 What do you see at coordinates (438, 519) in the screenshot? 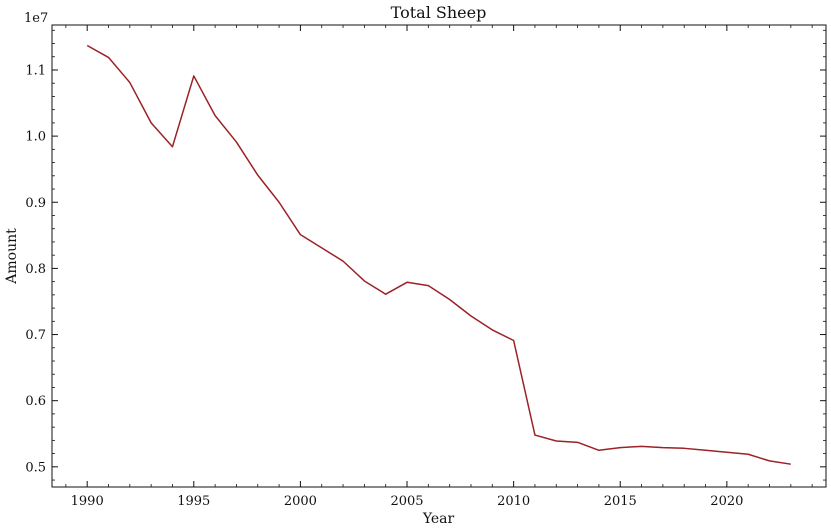
I see `x-axis-title: Year` at bounding box center [438, 519].